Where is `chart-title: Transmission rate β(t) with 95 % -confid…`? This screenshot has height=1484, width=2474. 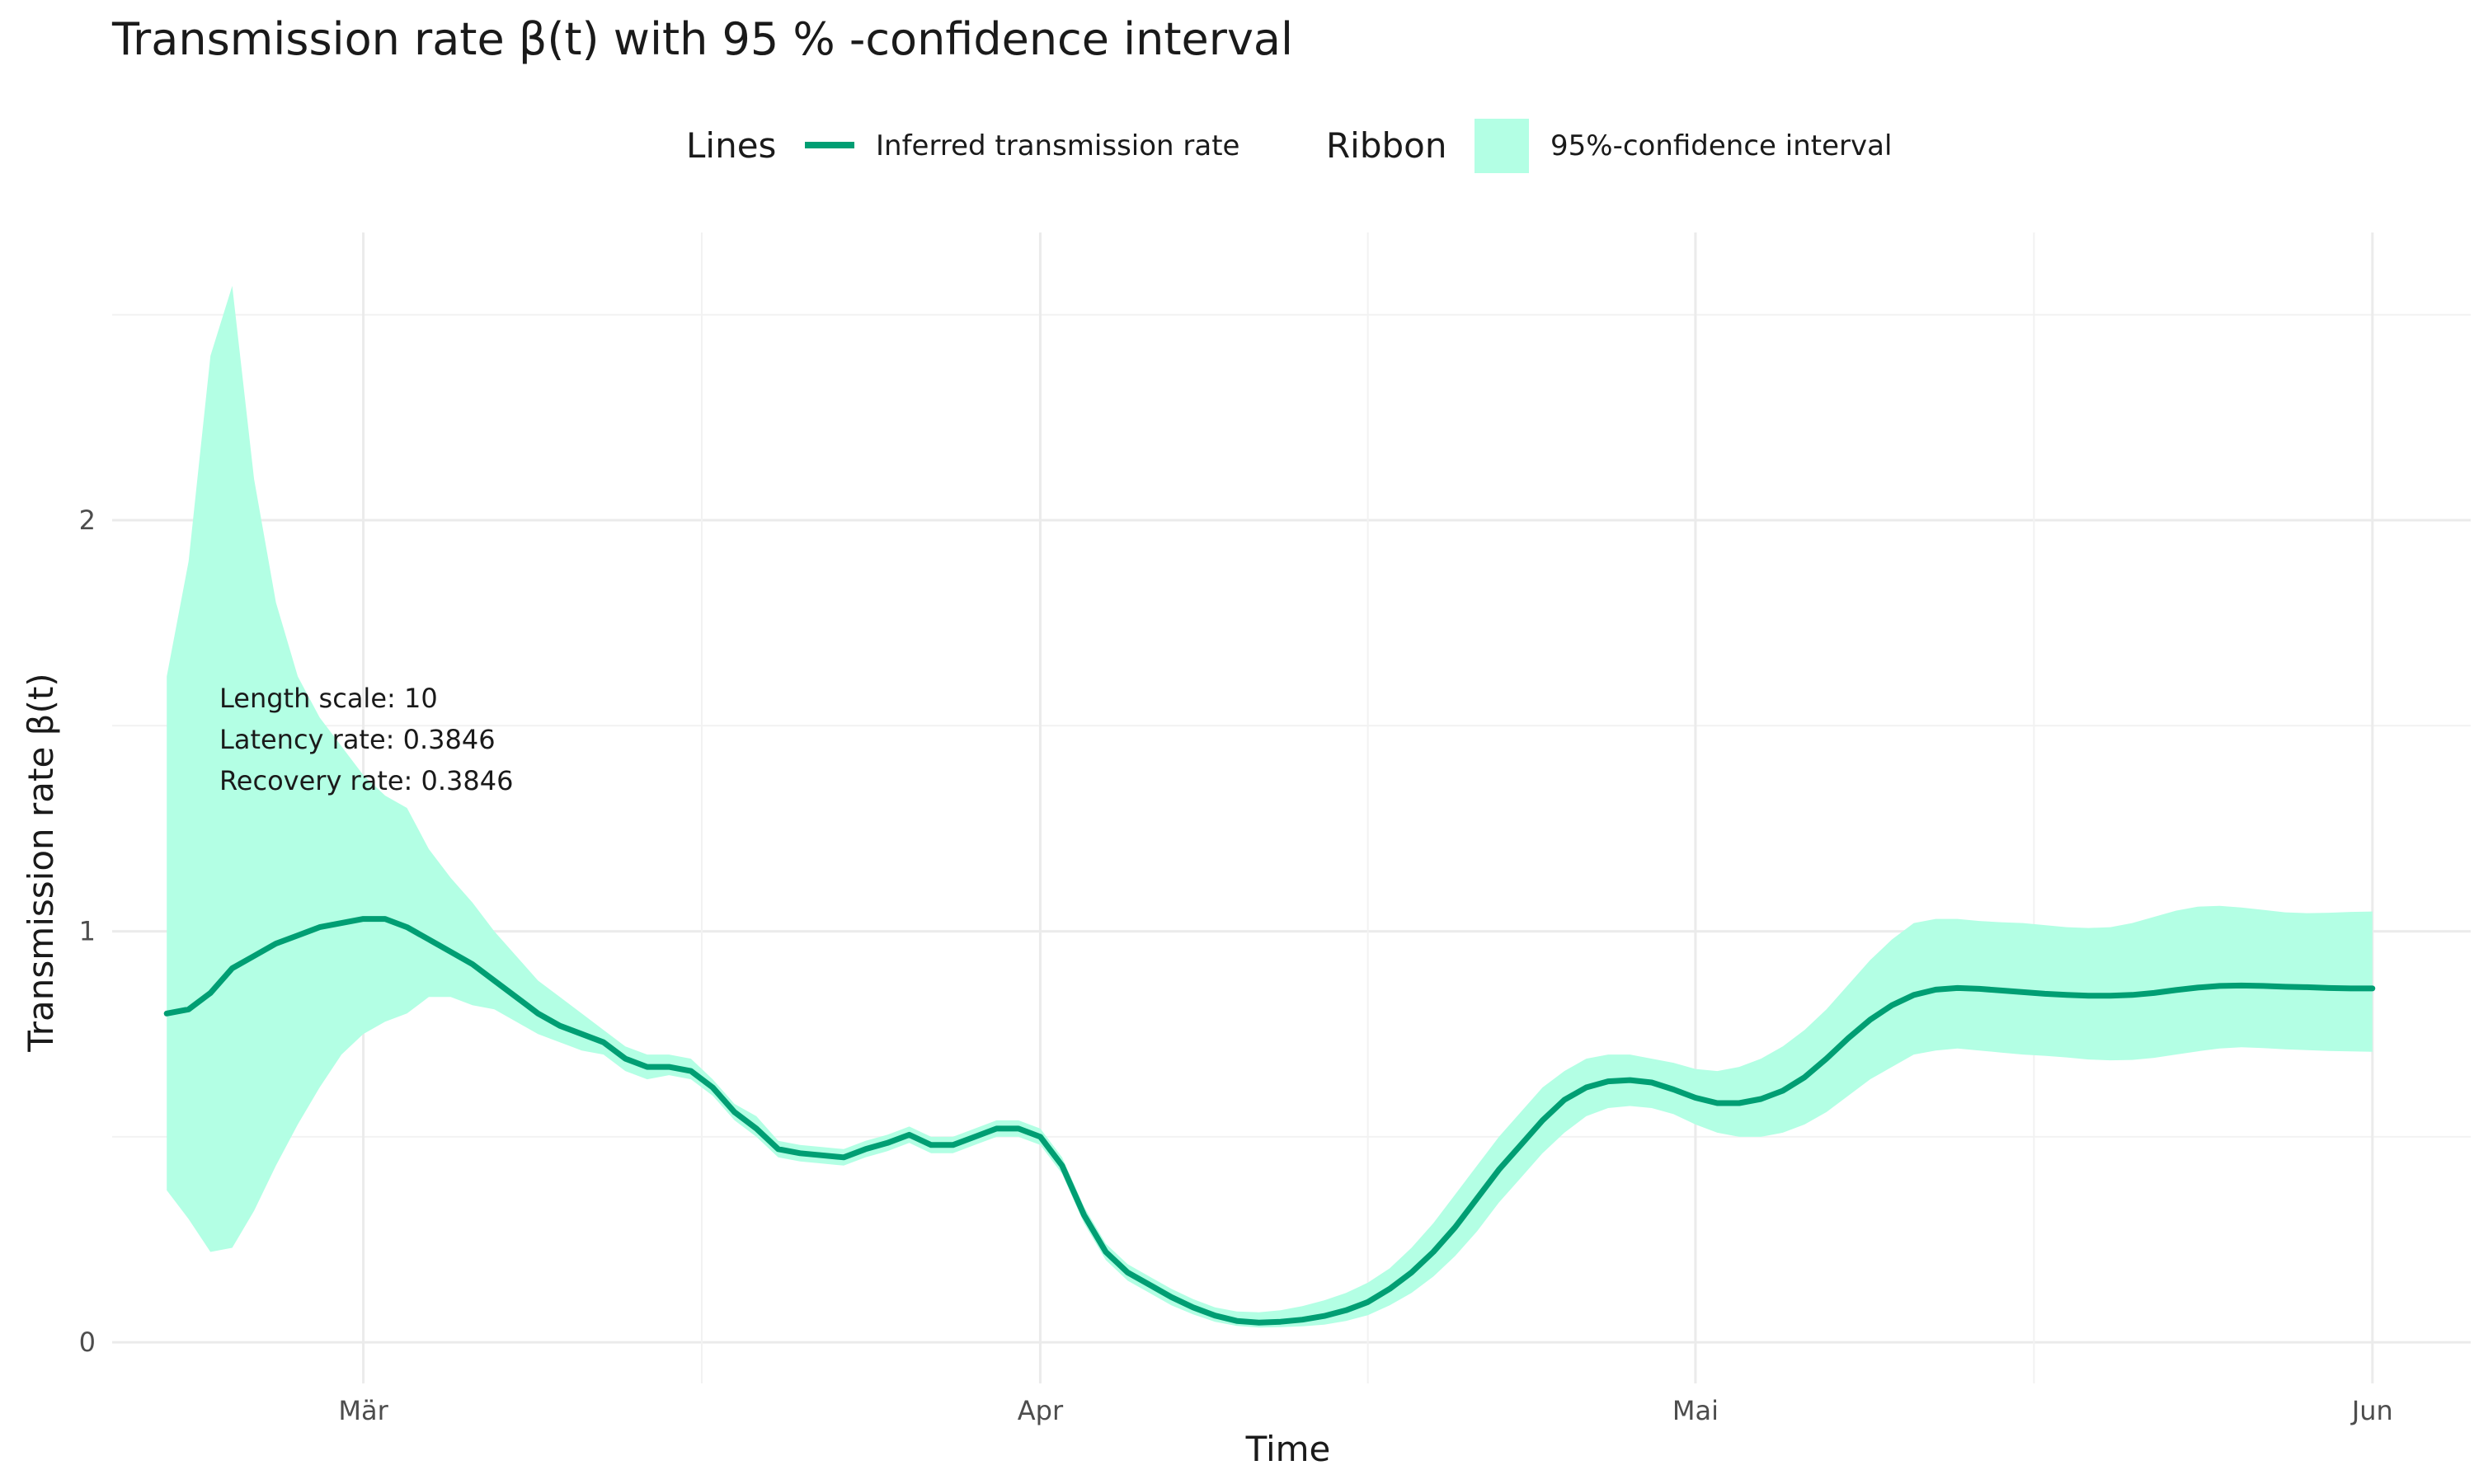 chart-title: Transmission rate β(t) with 95 % -confid… is located at coordinates (702, 39).